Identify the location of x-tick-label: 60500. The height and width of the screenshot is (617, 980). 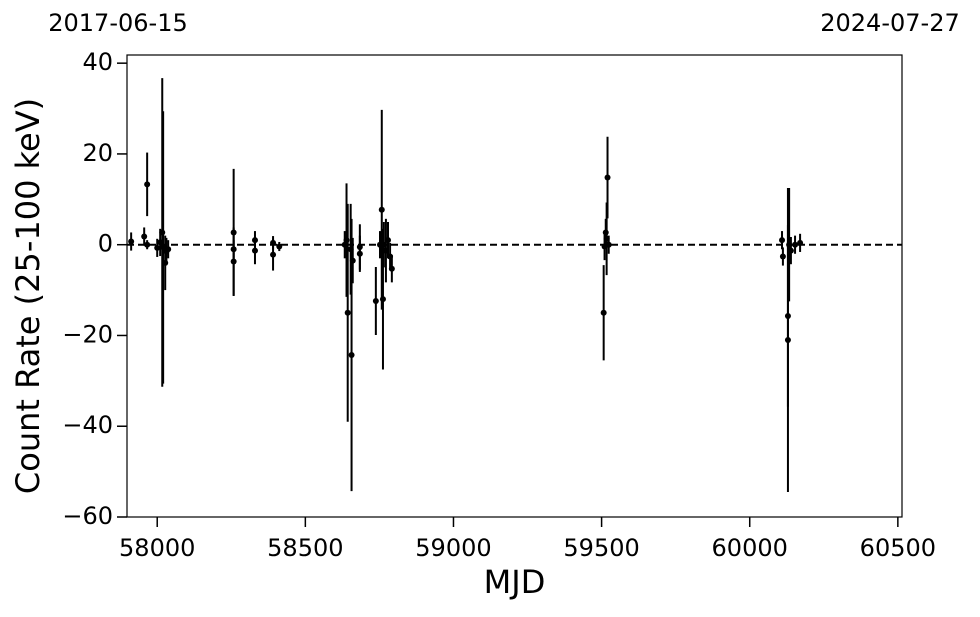
(898, 548).